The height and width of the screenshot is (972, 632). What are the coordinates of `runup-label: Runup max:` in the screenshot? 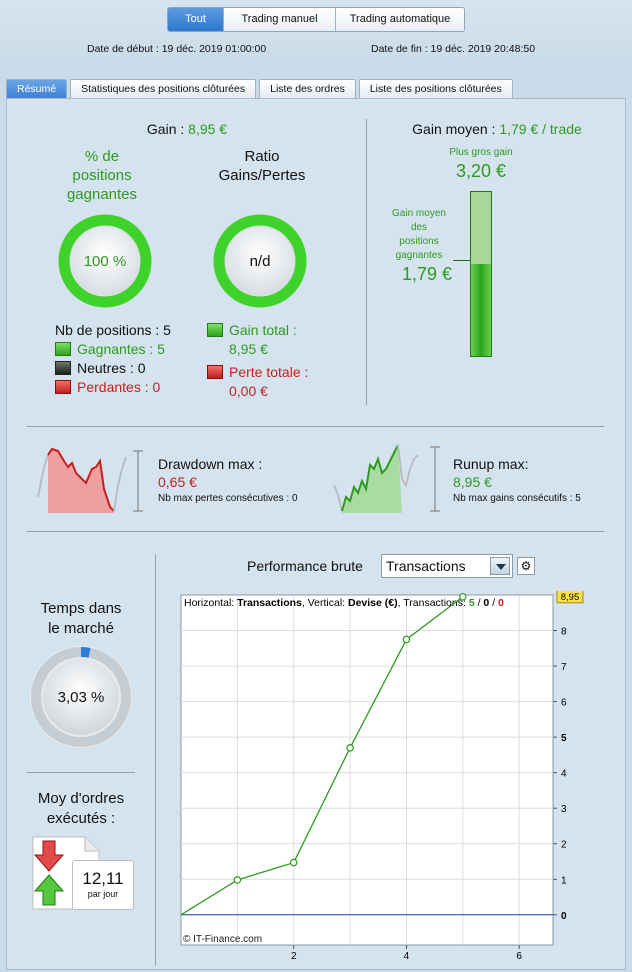 It's located at (491, 464).